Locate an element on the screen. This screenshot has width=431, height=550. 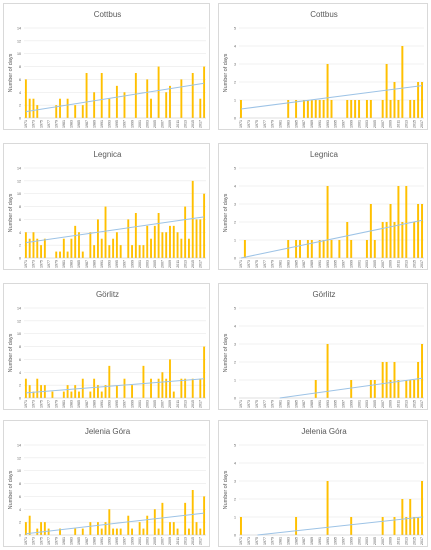
y-tick-label: 10 is located at coordinates (19, 471).